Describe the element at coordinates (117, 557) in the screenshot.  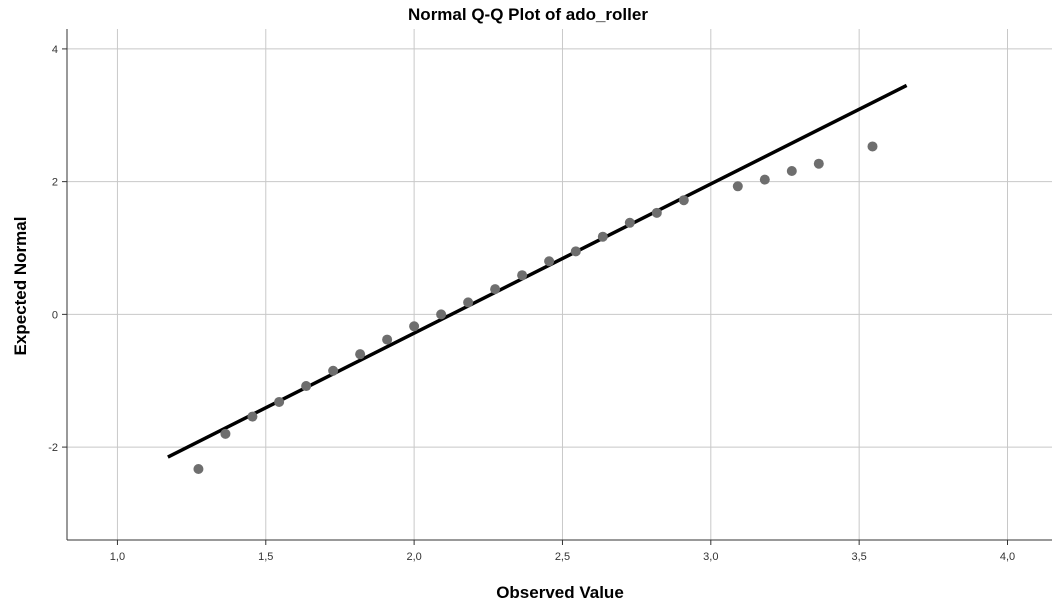
I see `x-tick-label: 1,0` at that location.